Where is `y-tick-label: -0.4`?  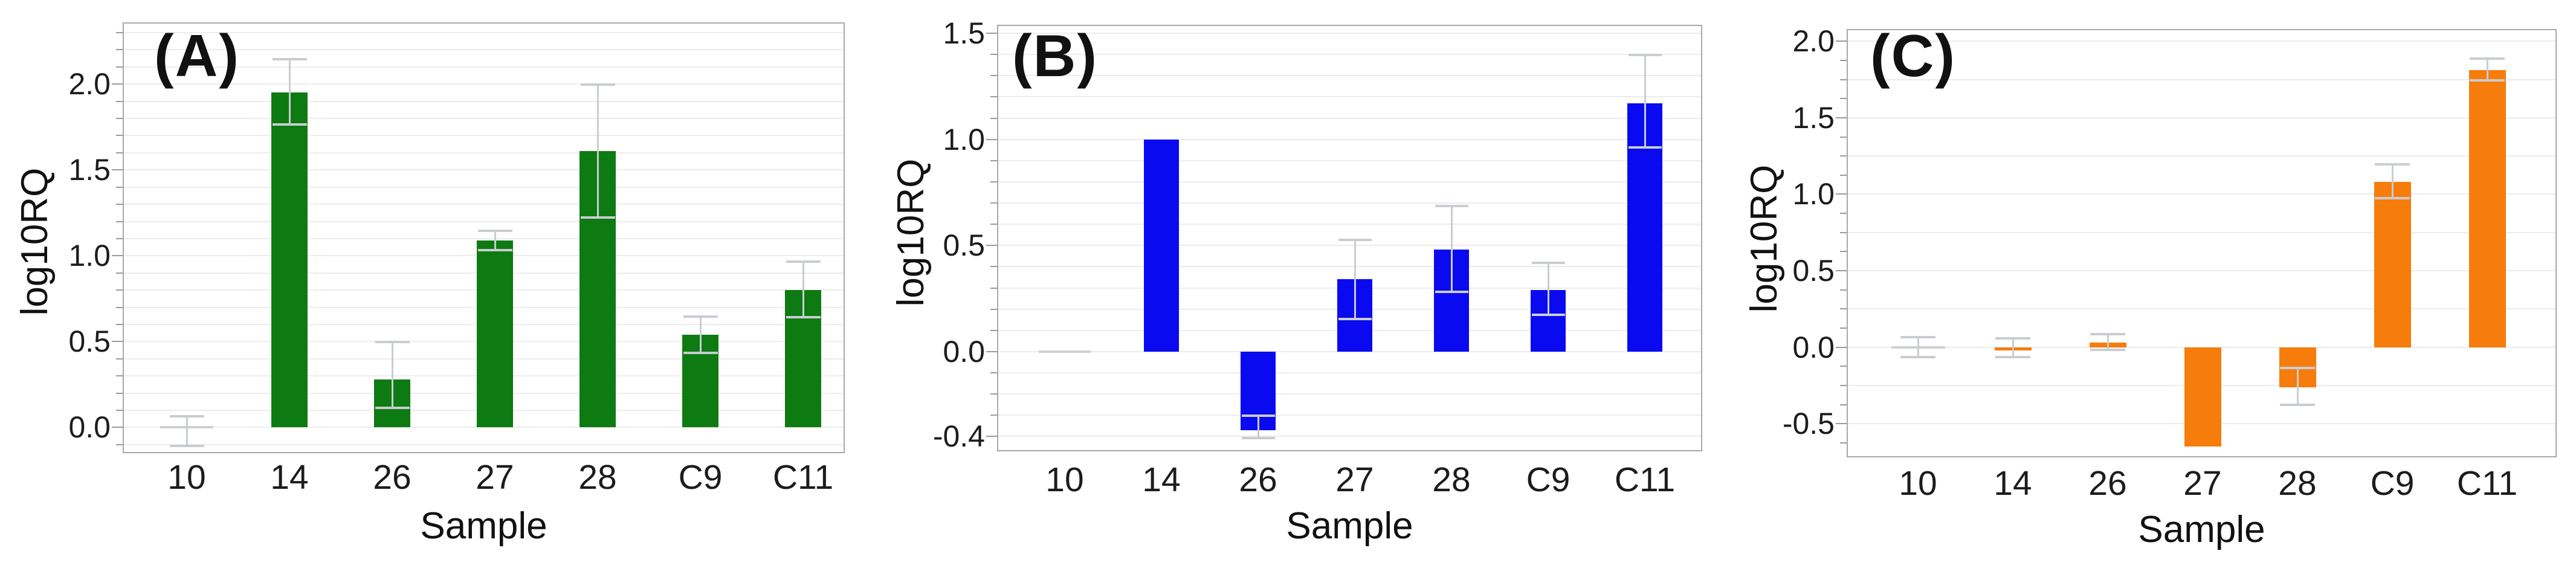
y-tick-label: -0.4 is located at coordinates (959, 436).